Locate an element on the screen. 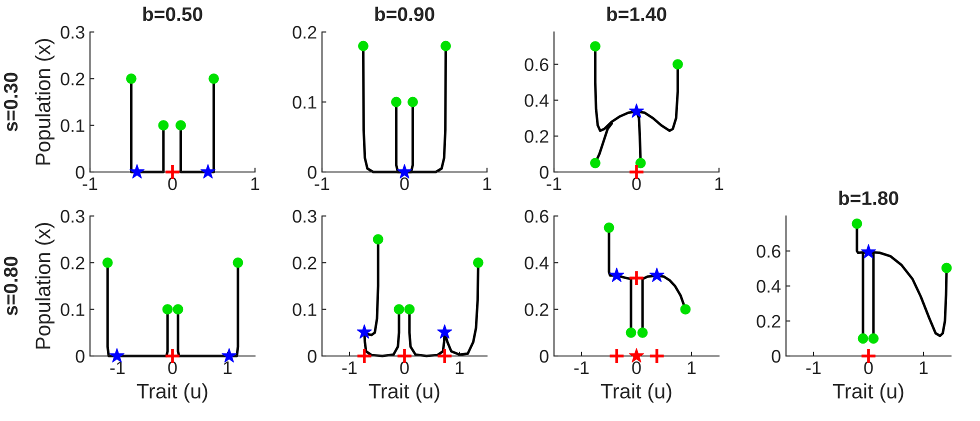 Image resolution: width=980 pixels, height=421 pixels. text: s=0.80 is located at coordinates (11, 286).